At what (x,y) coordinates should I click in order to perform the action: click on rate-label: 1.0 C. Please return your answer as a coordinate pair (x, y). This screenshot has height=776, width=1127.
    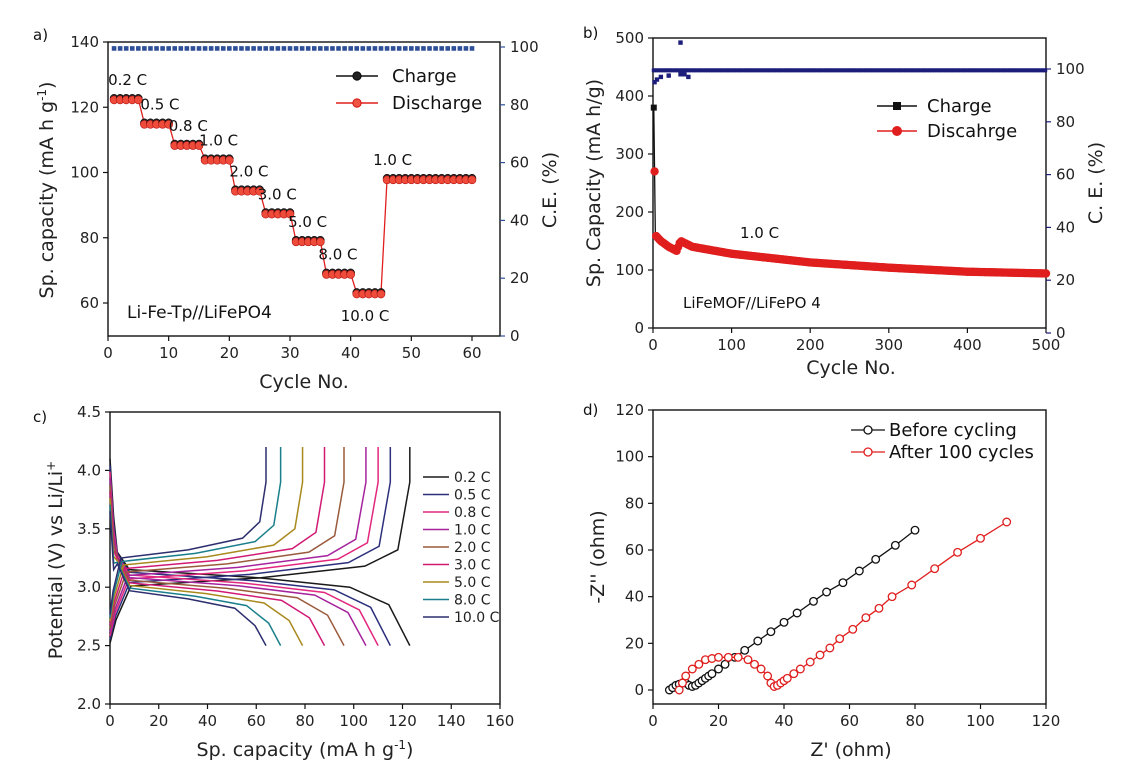
    Looking at the image, I should click on (218, 140).